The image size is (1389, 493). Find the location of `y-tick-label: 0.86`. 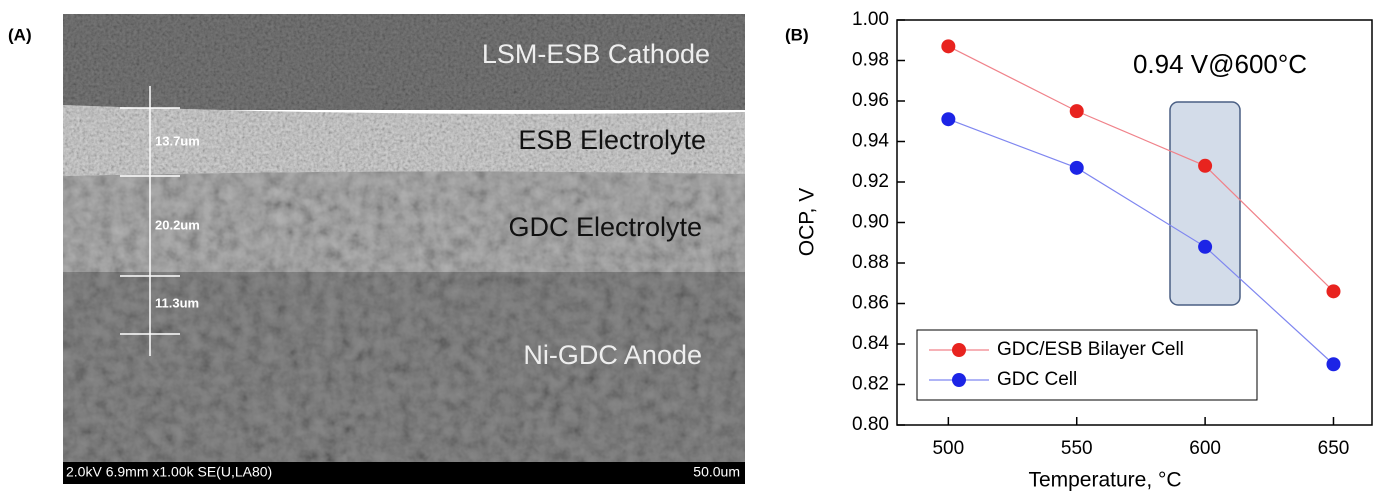

y-tick-label: 0.86 is located at coordinates (870, 303).